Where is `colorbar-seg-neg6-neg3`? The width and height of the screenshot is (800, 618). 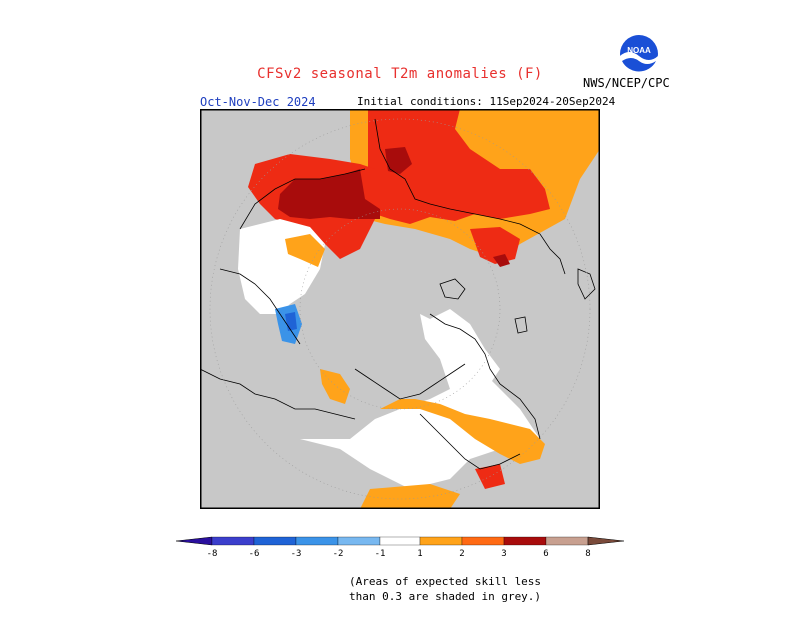 colorbar-seg-neg6-neg3 is located at coordinates (275, 541).